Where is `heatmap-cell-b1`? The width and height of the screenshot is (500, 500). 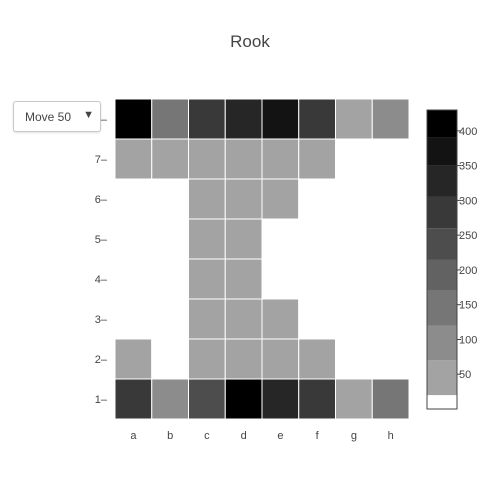
heatmap-cell-b1 is located at coordinates (170, 399).